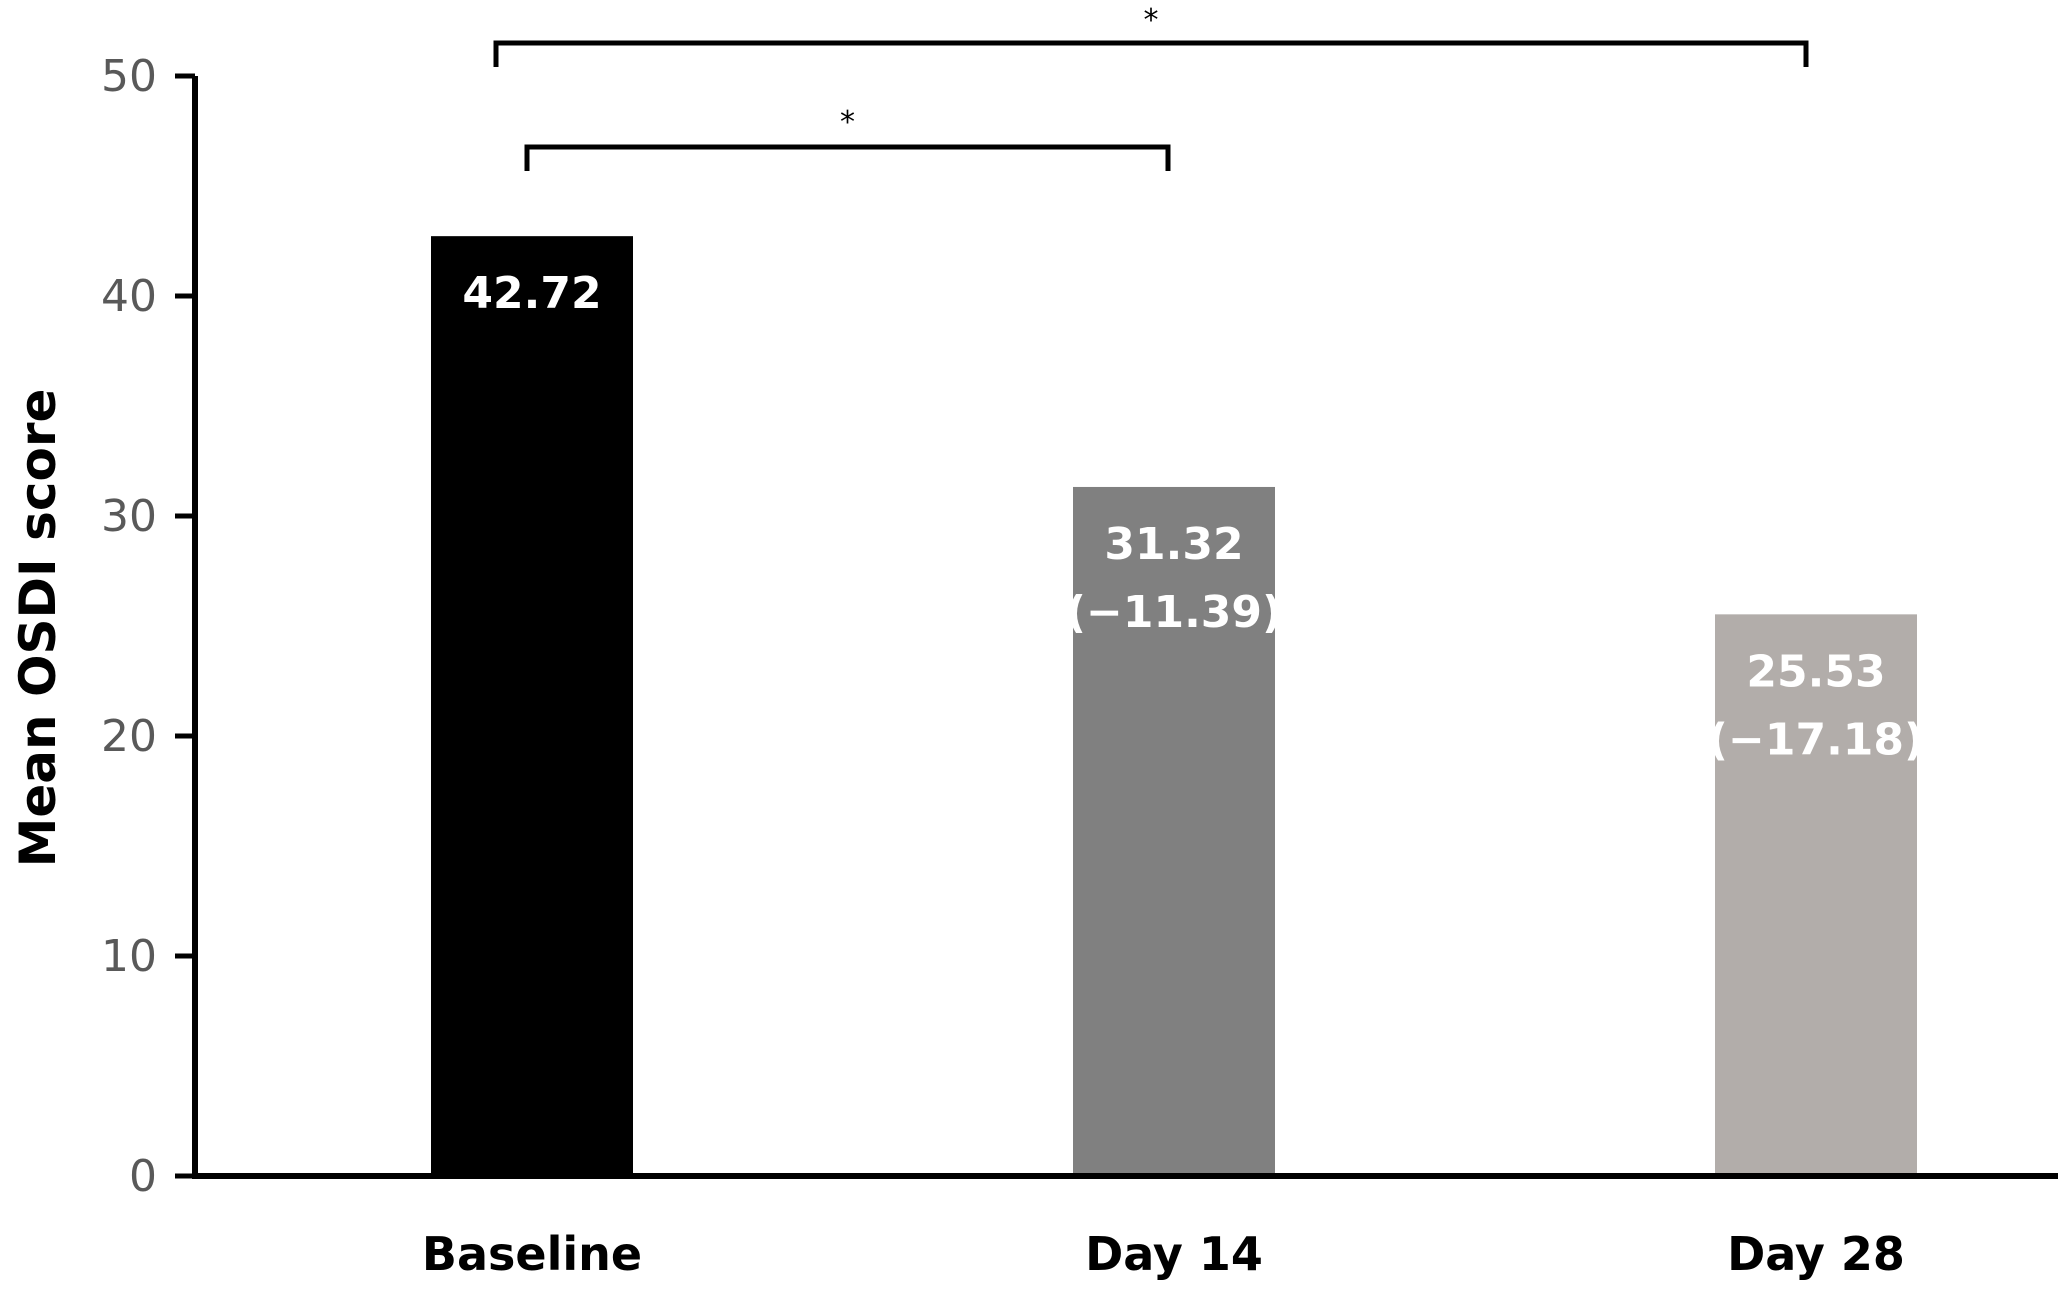  I want to click on y-tick-label: 20, so click(129, 736).